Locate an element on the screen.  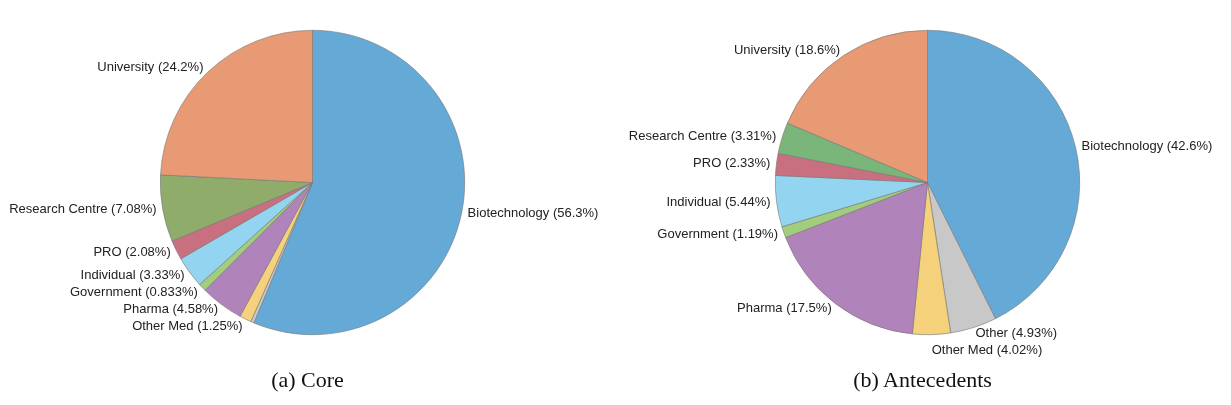
text: (b) Antecedents is located at coordinates (922, 380).